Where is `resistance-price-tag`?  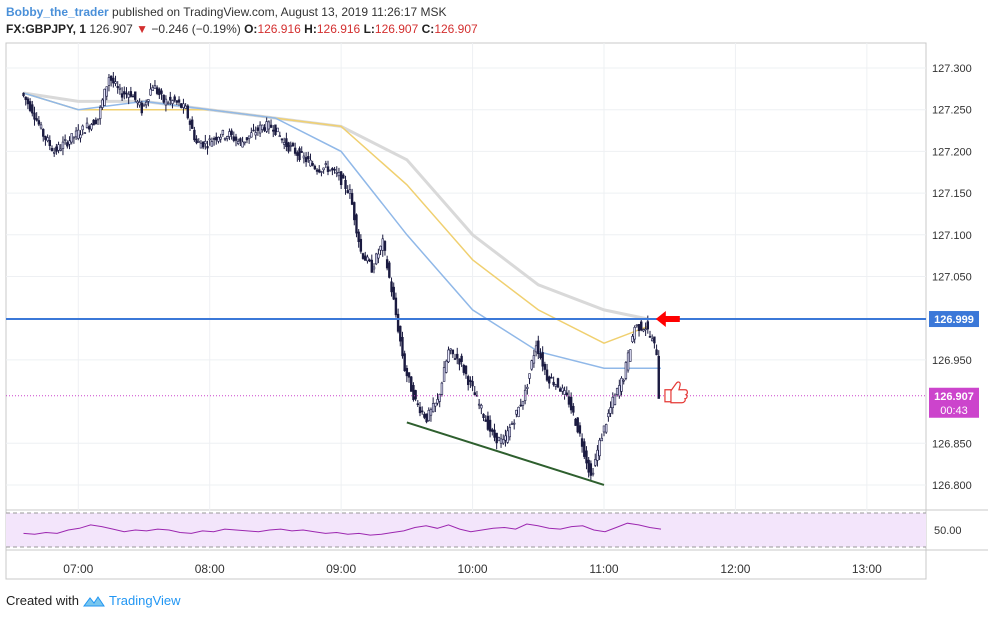 resistance-price-tag is located at coordinates (954, 319).